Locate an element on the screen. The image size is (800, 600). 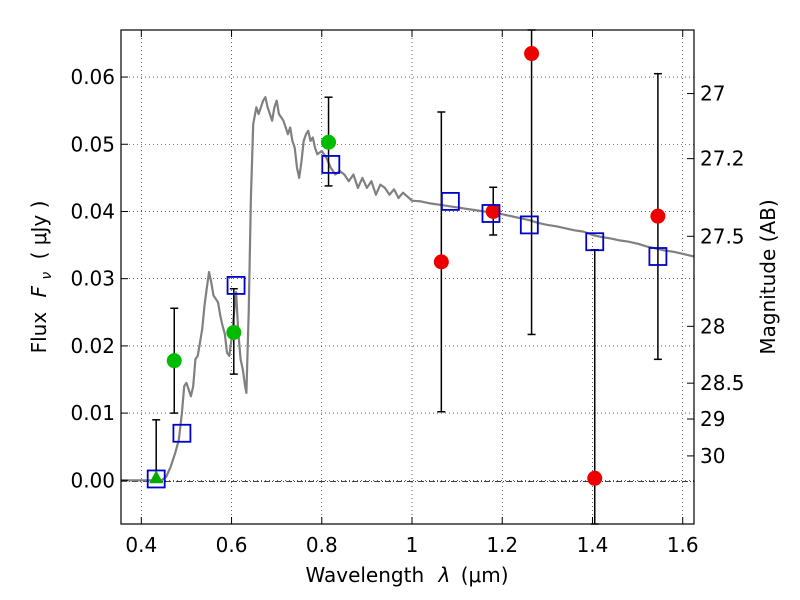
y-tick-label: 0.05 is located at coordinates (92, 144).